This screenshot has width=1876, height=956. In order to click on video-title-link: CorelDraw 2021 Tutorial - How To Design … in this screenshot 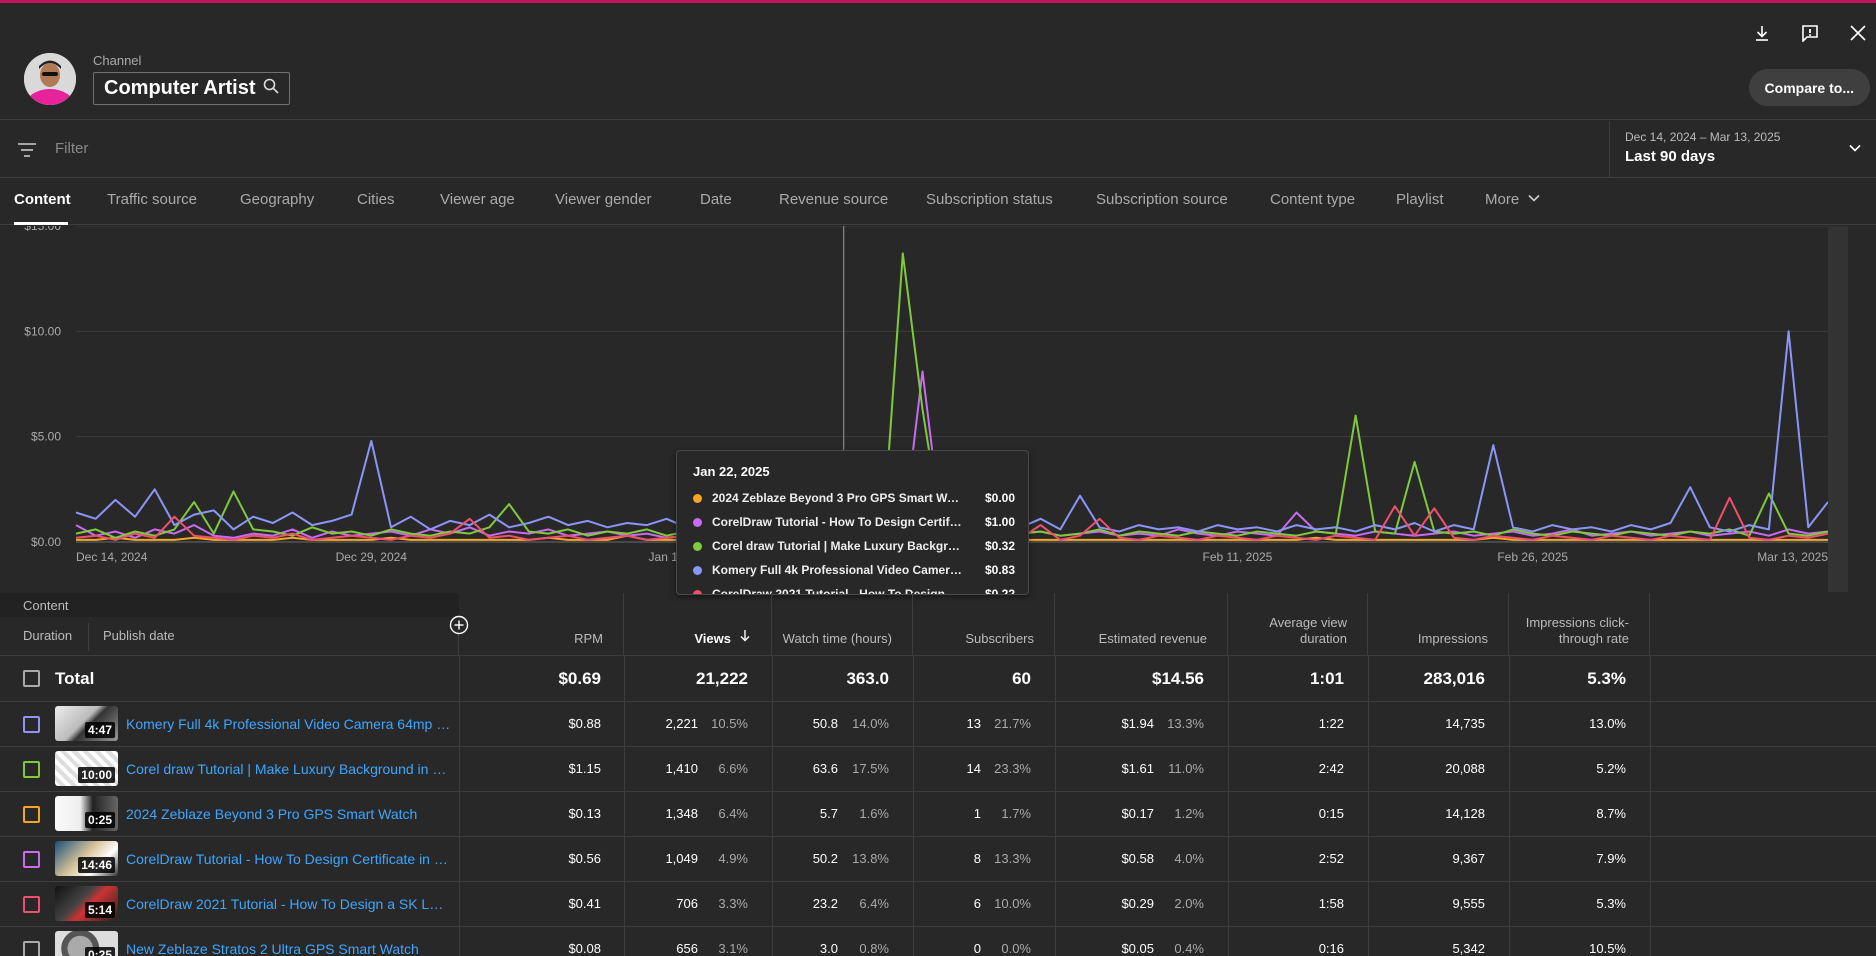, I will do `click(288, 904)`.